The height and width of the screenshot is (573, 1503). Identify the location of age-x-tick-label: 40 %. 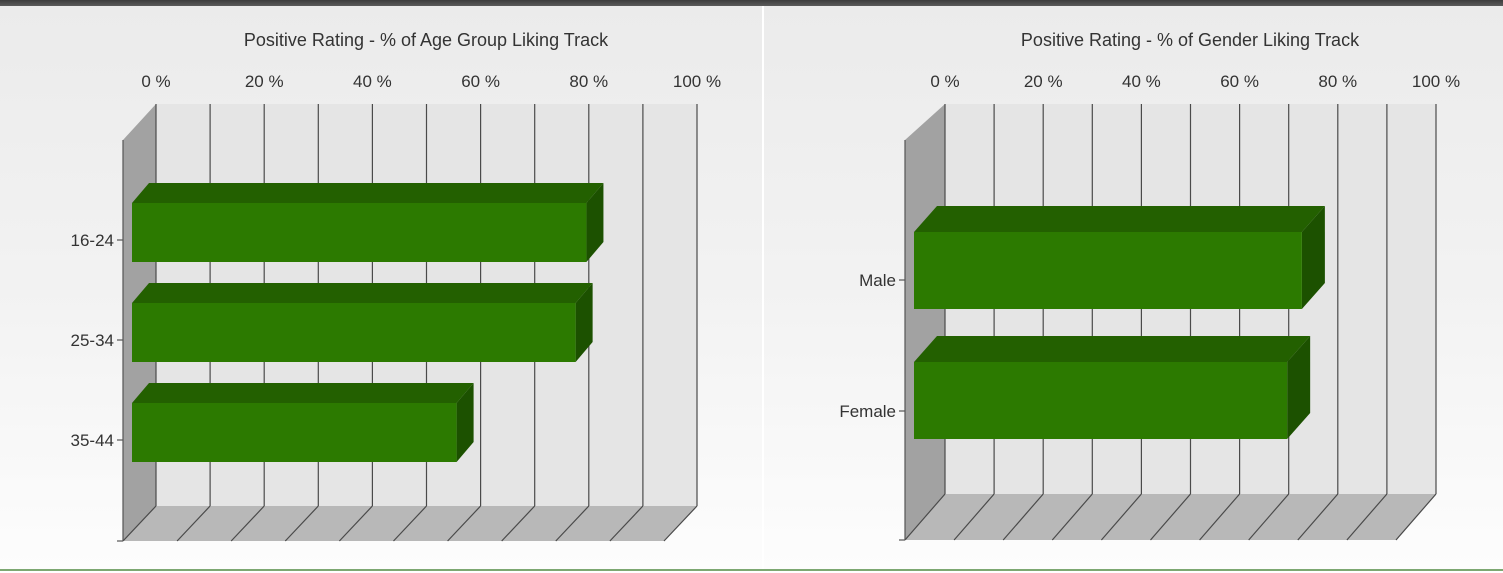
(372, 81).